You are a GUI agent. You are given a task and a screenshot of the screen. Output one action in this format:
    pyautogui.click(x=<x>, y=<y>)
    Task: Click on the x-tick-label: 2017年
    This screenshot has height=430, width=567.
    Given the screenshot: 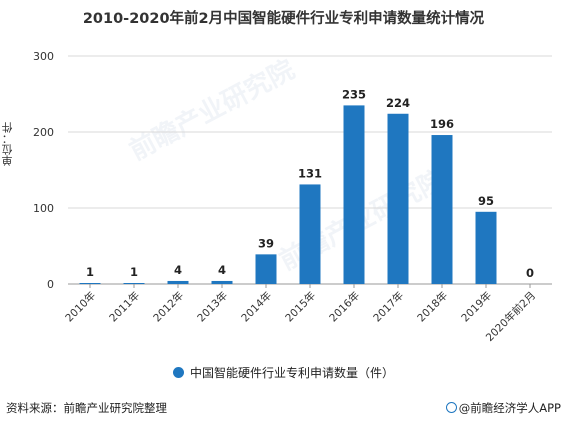 What is the action you would take?
    pyautogui.click(x=389, y=307)
    